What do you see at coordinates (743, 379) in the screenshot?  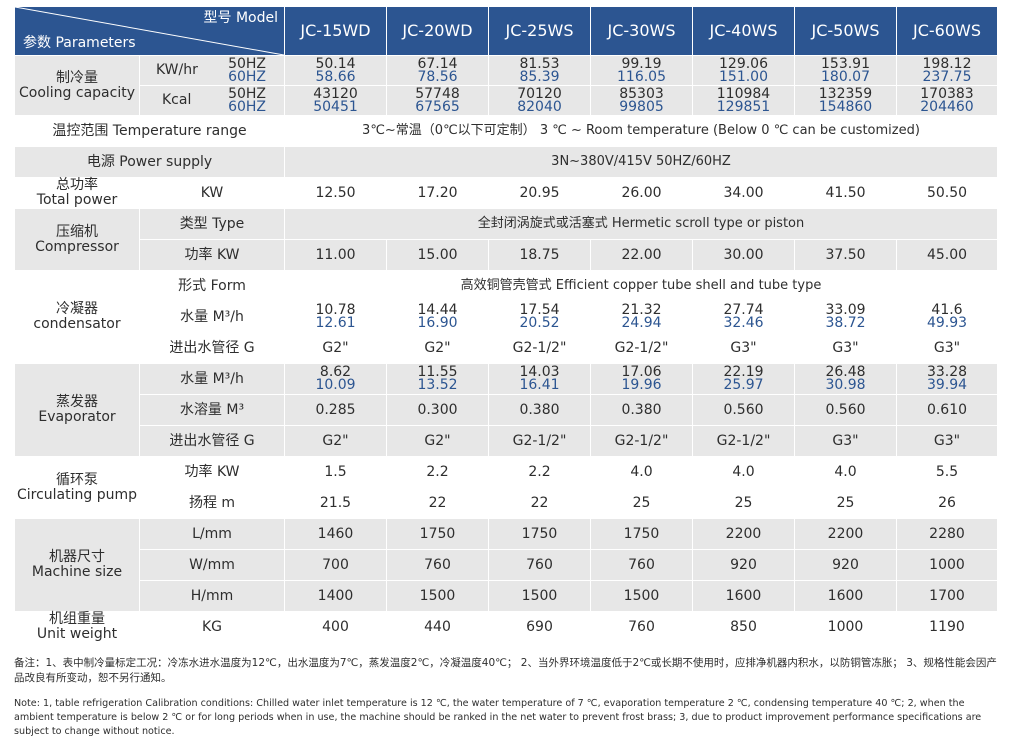 I see `flow-cell: 22.19 25.97` at bounding box center [743, 379].